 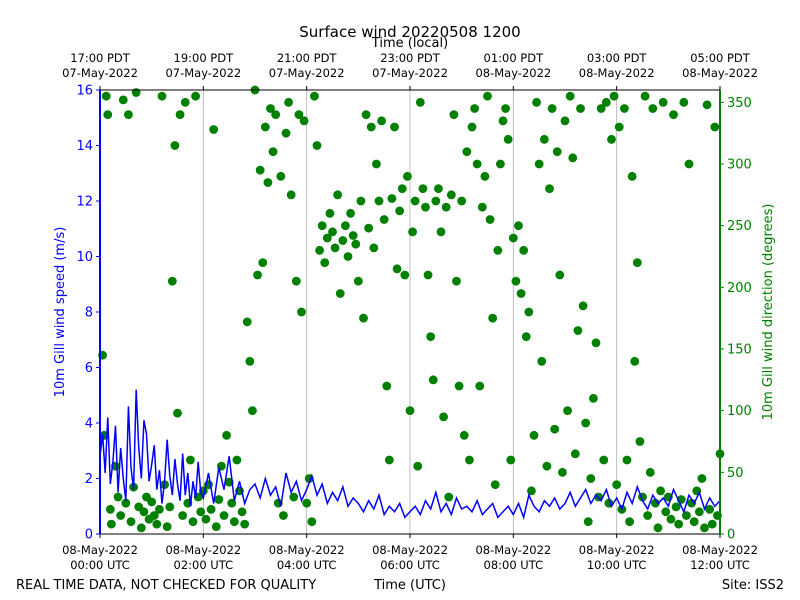 What do you see at coordinates (739, 350) in the screenshot?
I see `right-tick-label: 150` at bounding box center [739, 350].